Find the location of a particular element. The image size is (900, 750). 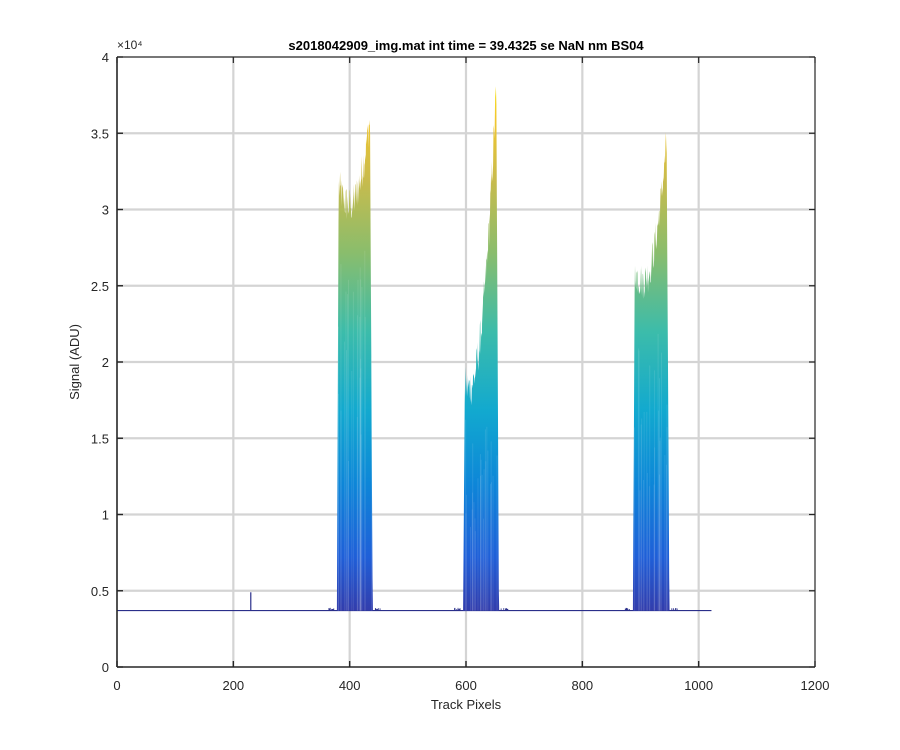

y-tick-label: 0.5 is located at coordinates (100, 591).